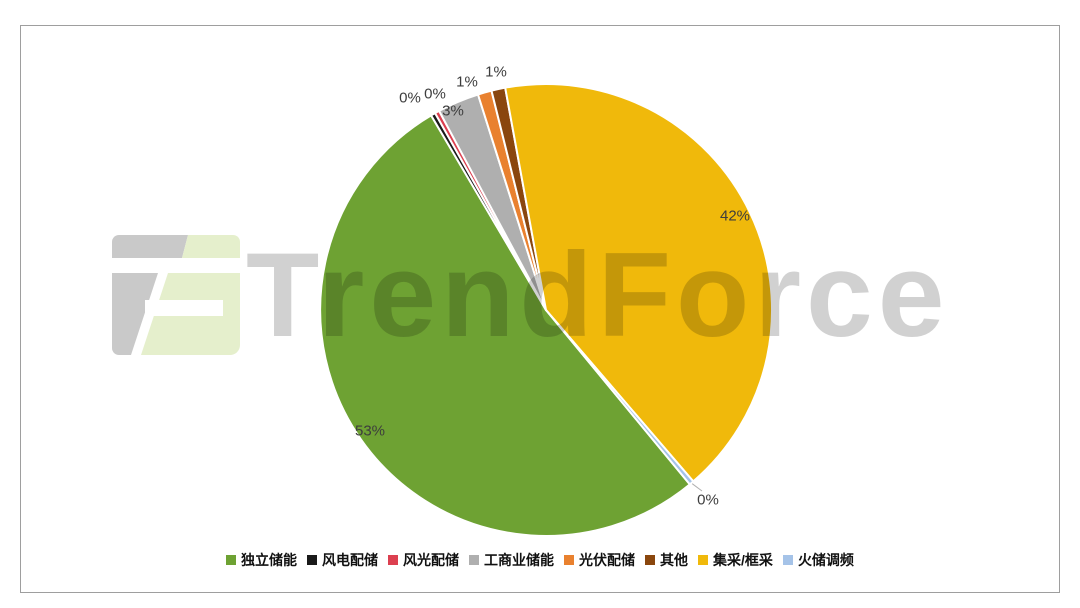 The height and width of the screenshot is (608, 1080). I want to click on legend-item-1: 独立储能, so click(261, 560).